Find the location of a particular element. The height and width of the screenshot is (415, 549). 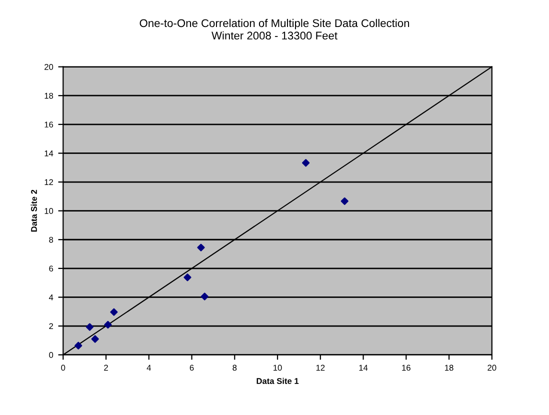

y-tick-label: 0 is located at coordinates (51, 355).